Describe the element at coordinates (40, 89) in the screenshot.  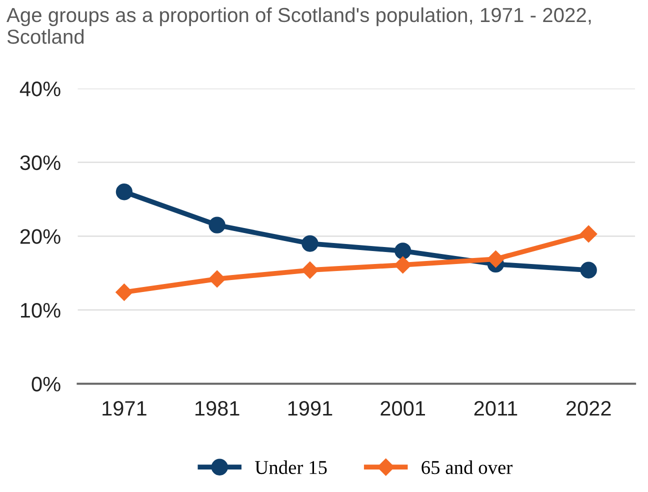
I see `y-tick-label: 40%` at that location.